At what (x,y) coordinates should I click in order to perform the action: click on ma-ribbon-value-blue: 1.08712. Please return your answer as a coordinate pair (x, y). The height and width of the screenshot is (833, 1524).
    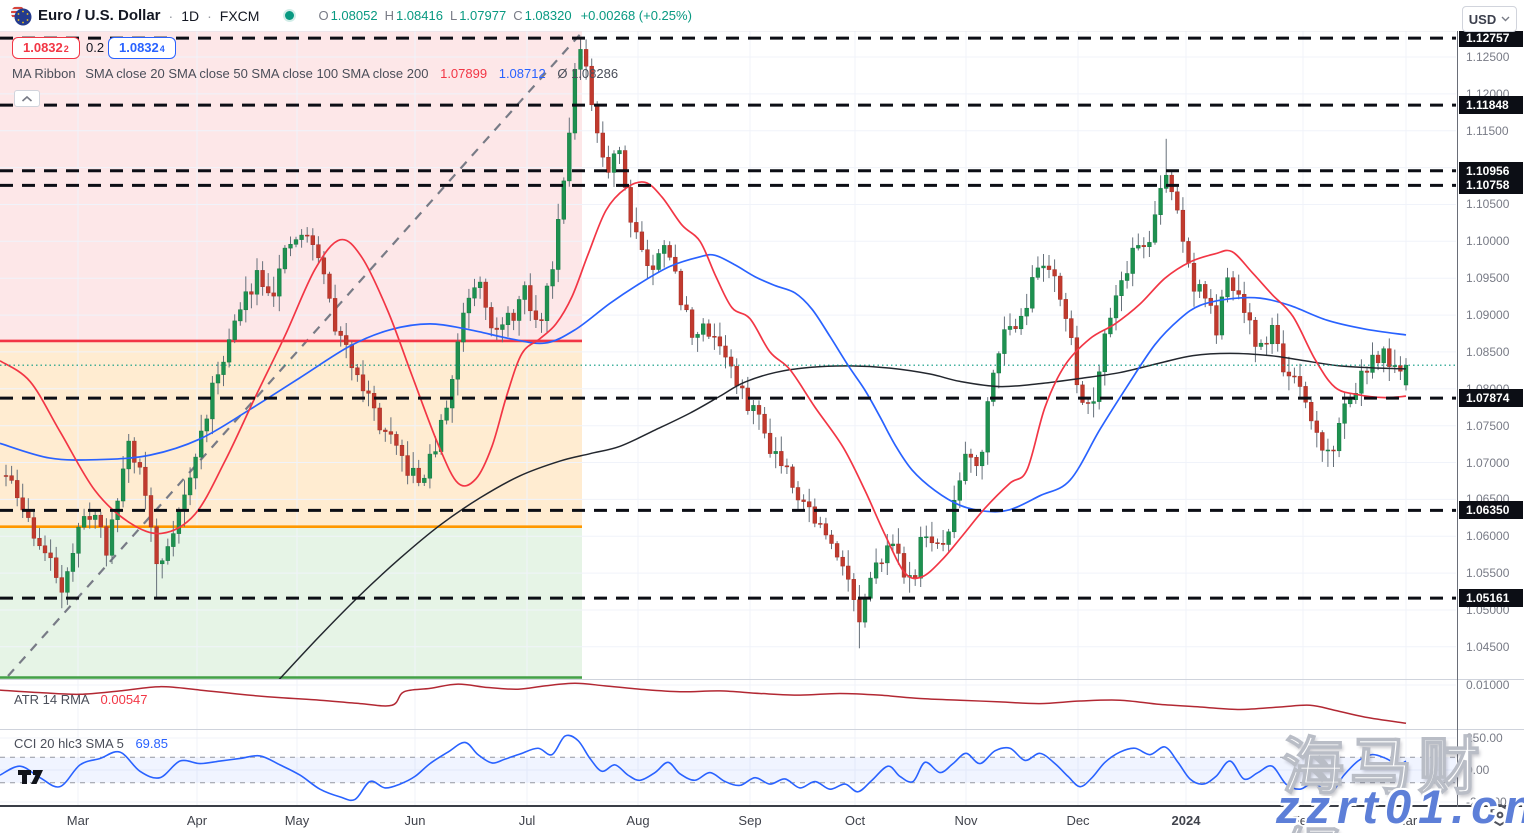
    Looking at the image, I should click on (522, 73).